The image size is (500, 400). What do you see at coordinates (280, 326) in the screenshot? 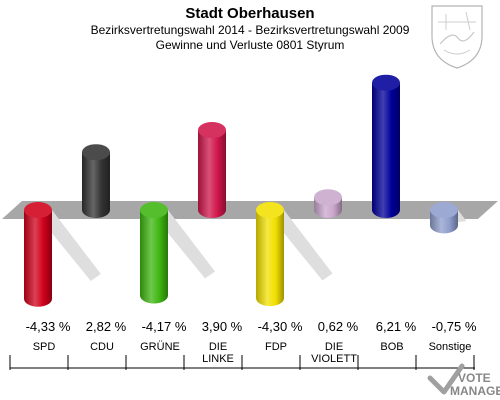
I see `value-label-fdp: -4,30 %` at bounding box center [280, 326].